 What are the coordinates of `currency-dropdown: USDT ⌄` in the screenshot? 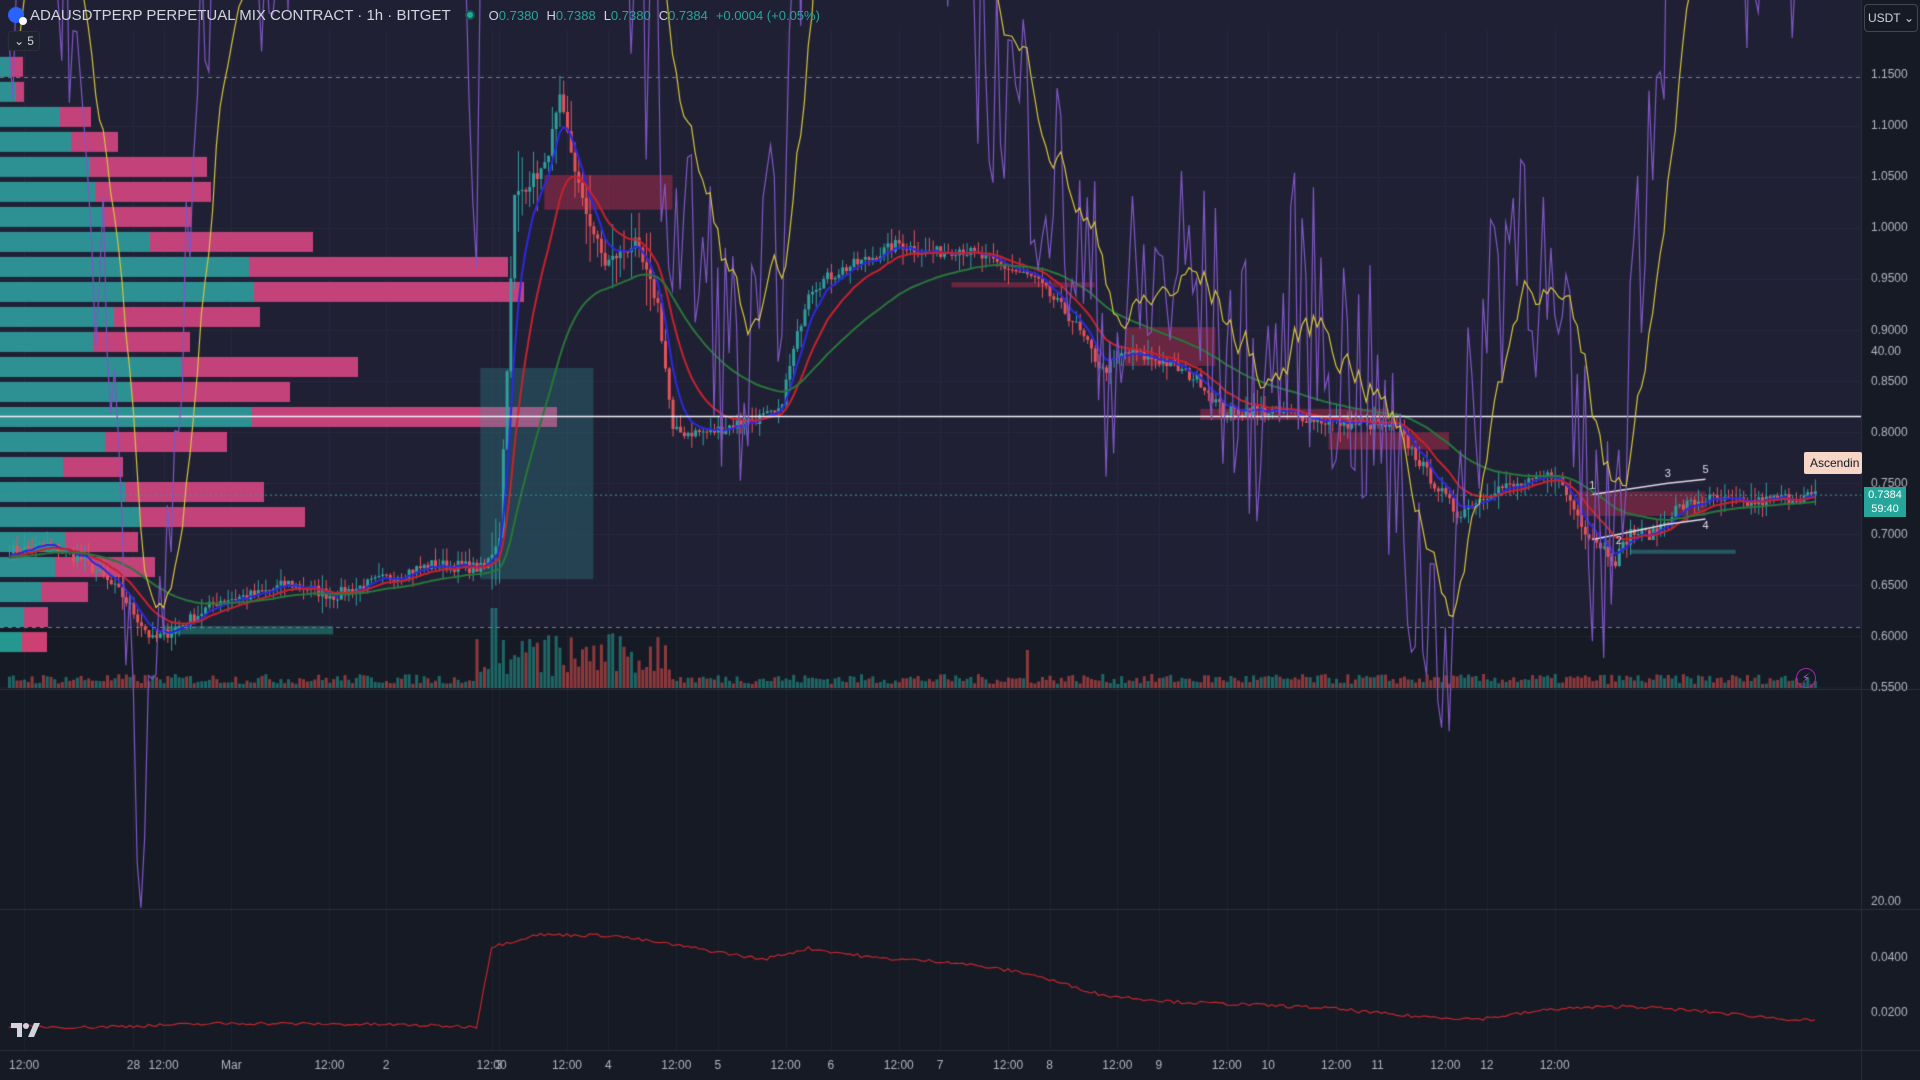 It's located at (1891, 18).